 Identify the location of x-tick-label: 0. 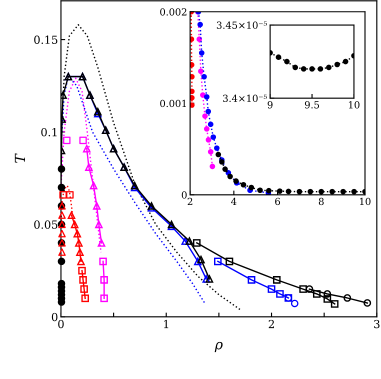
(61, 324).